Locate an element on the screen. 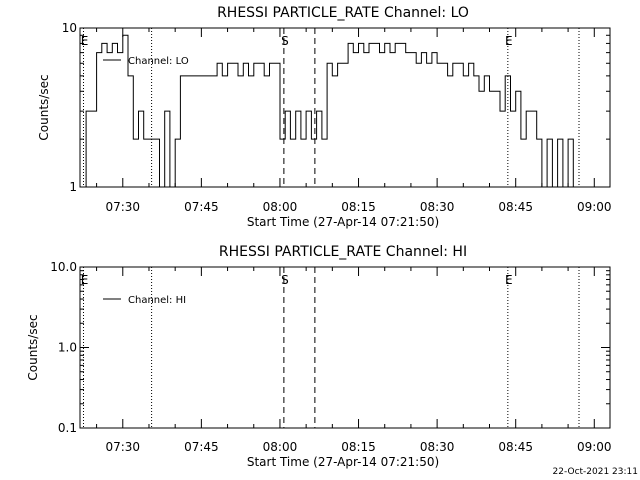 The width and height of the screenshot is (640, 480). y-tick-label: 1 is located at coordinates (73, 187).